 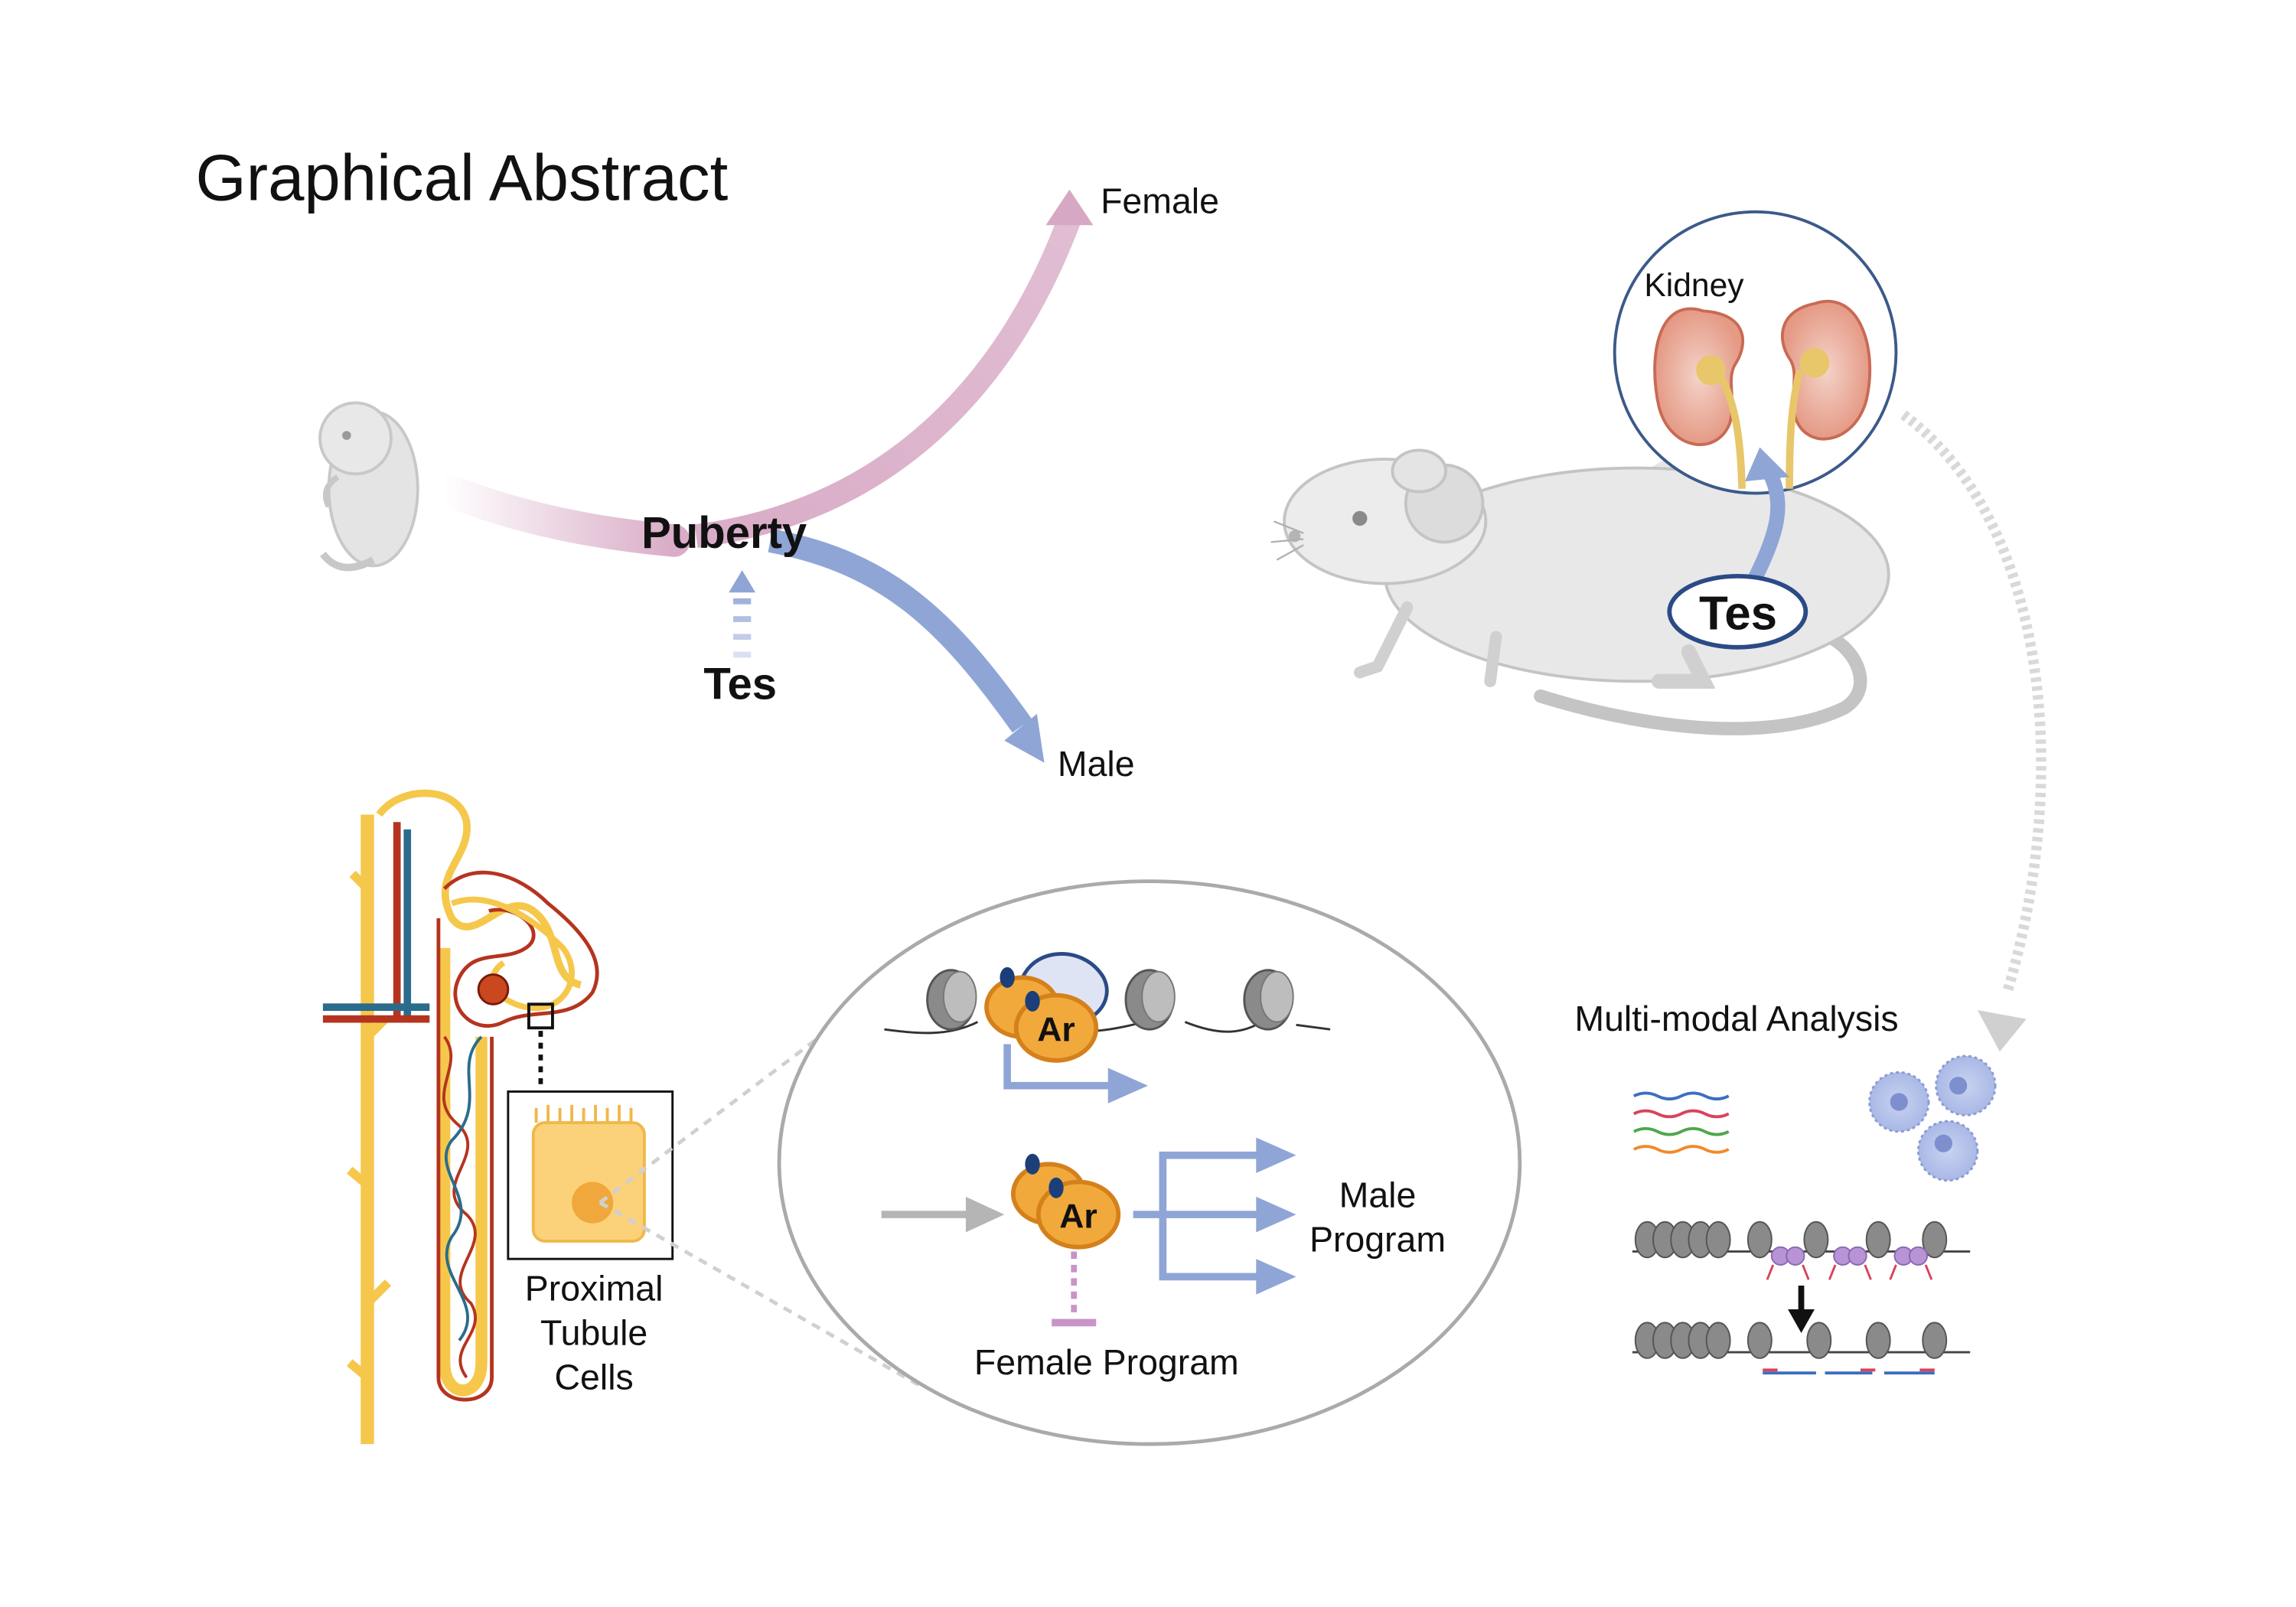 I want to click on analysis-panel: Multi-modal Analysis, so click(x=1785, y=1187).